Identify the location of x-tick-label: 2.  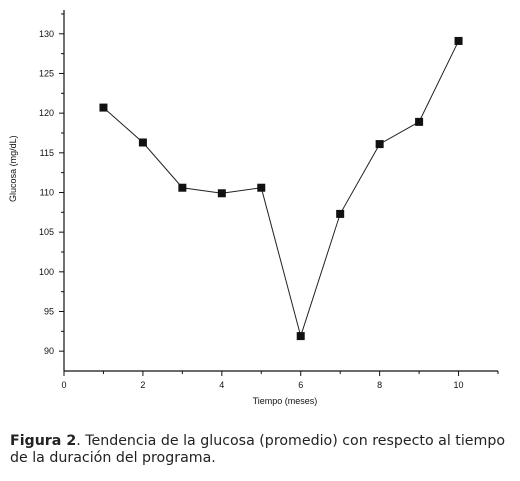
(142, 385).